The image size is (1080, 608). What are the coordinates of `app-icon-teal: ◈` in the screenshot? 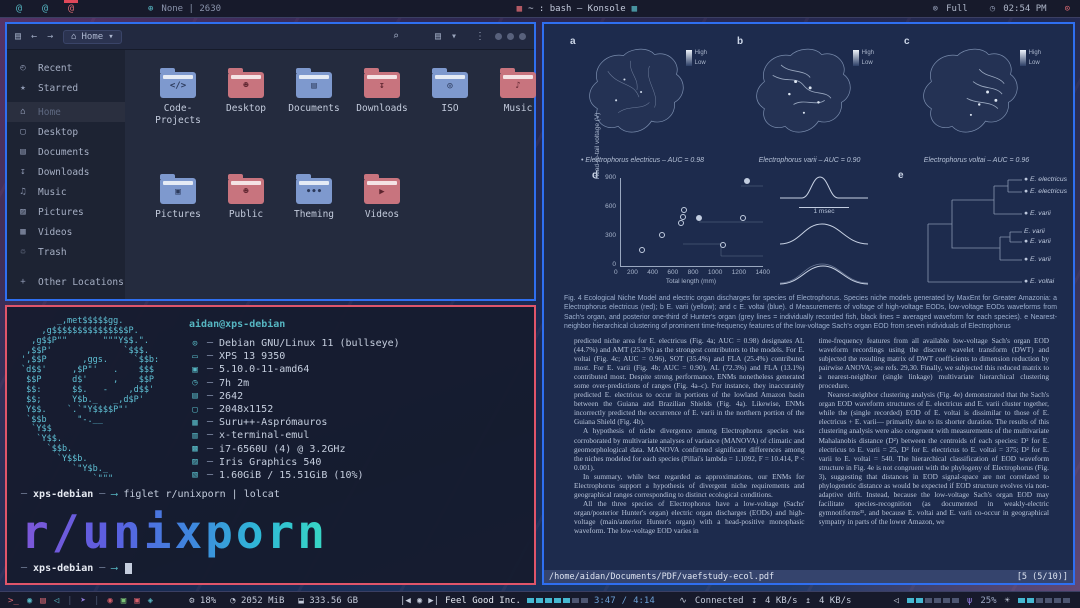 It's located at (150, 600).